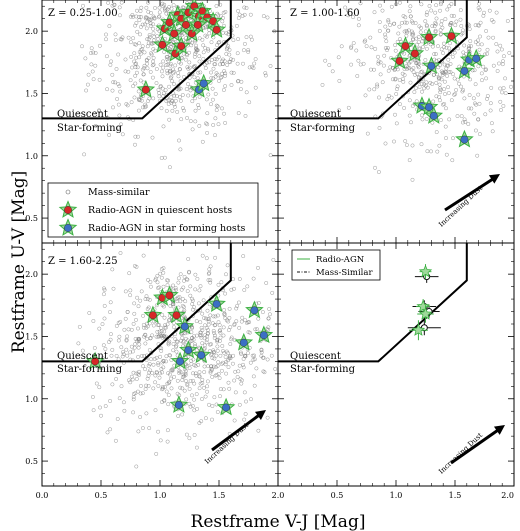 The height and width of the screenshot is (531, 520). Describe the element at coordinates (460, 453) in the screenshot. I see `dust-label-br: Increasing Dust` at that location.